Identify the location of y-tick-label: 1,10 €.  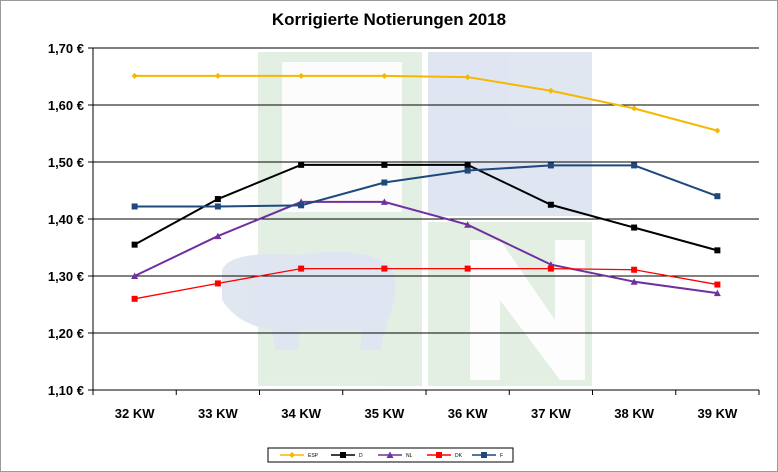
(66, 390).